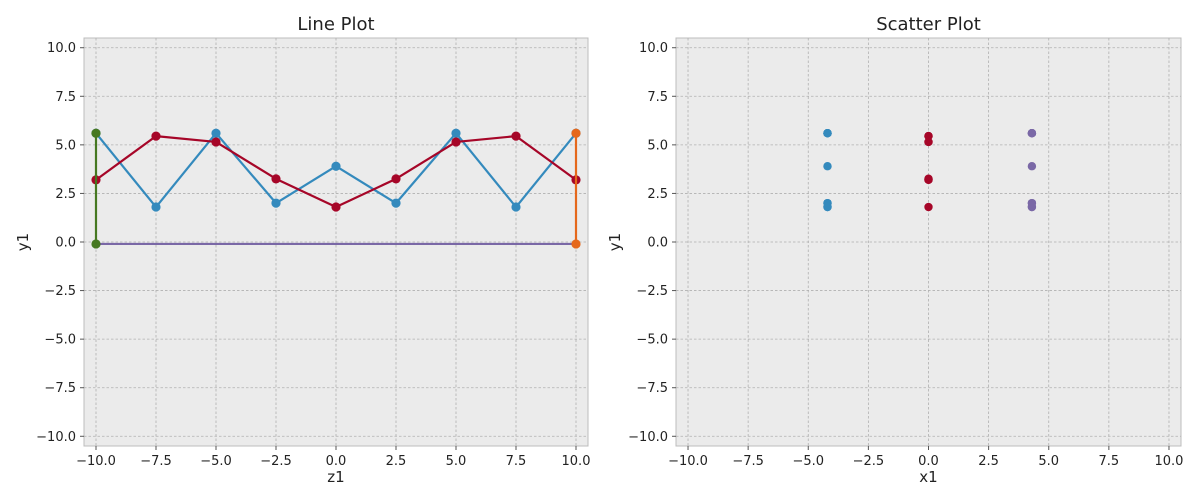 The image size is (1200, 500). I want to click on x-axis-label: x1, so click(928, 477).